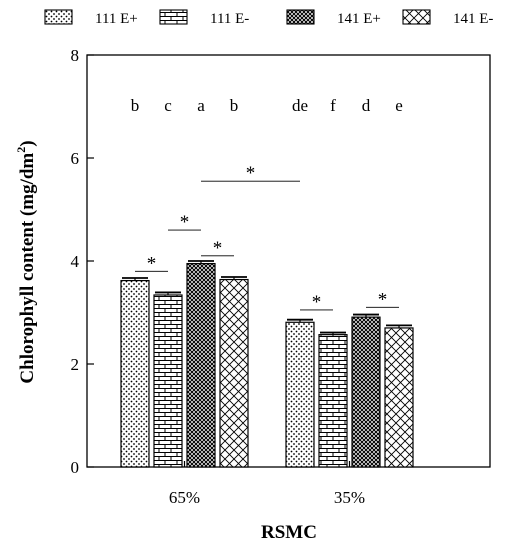 The height and width of the screenshot is (550, 511). I want to click on legend-label: 111 E-, so click(229, 19).